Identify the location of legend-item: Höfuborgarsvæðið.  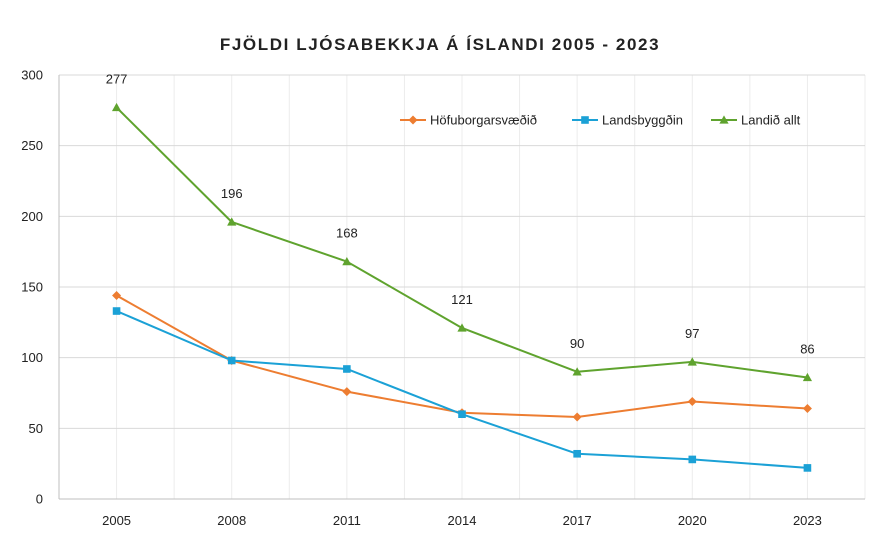
(468, 120).